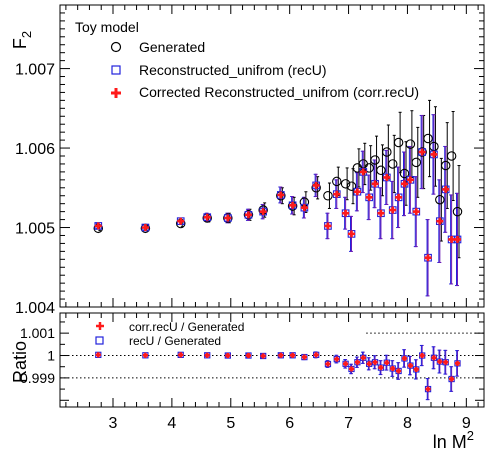 Image resolution: width=487 pixels, height=453 pixels. I want to click on ratio-legend: corr.recU / Generated recU / Generated, so click(169, 334).